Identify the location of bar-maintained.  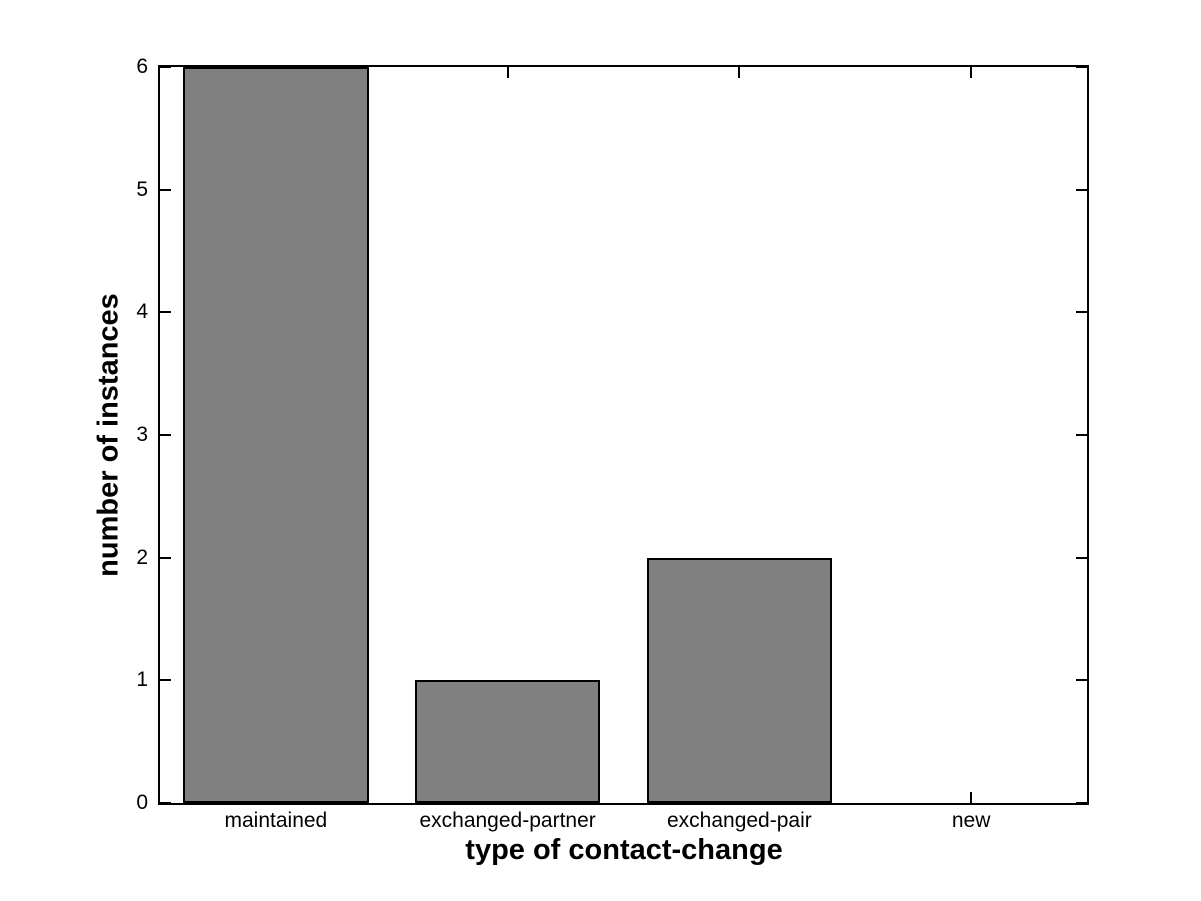
(276, 435).